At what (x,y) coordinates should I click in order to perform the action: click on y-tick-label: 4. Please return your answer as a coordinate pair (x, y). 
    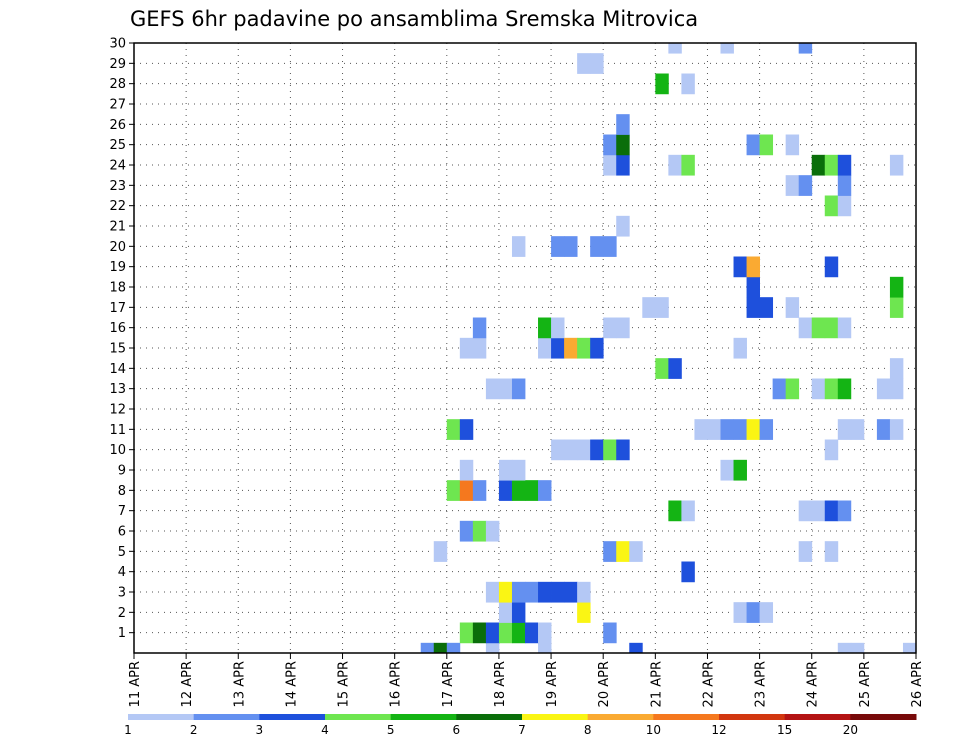
    Looking at the image, I should click on (122, 572).